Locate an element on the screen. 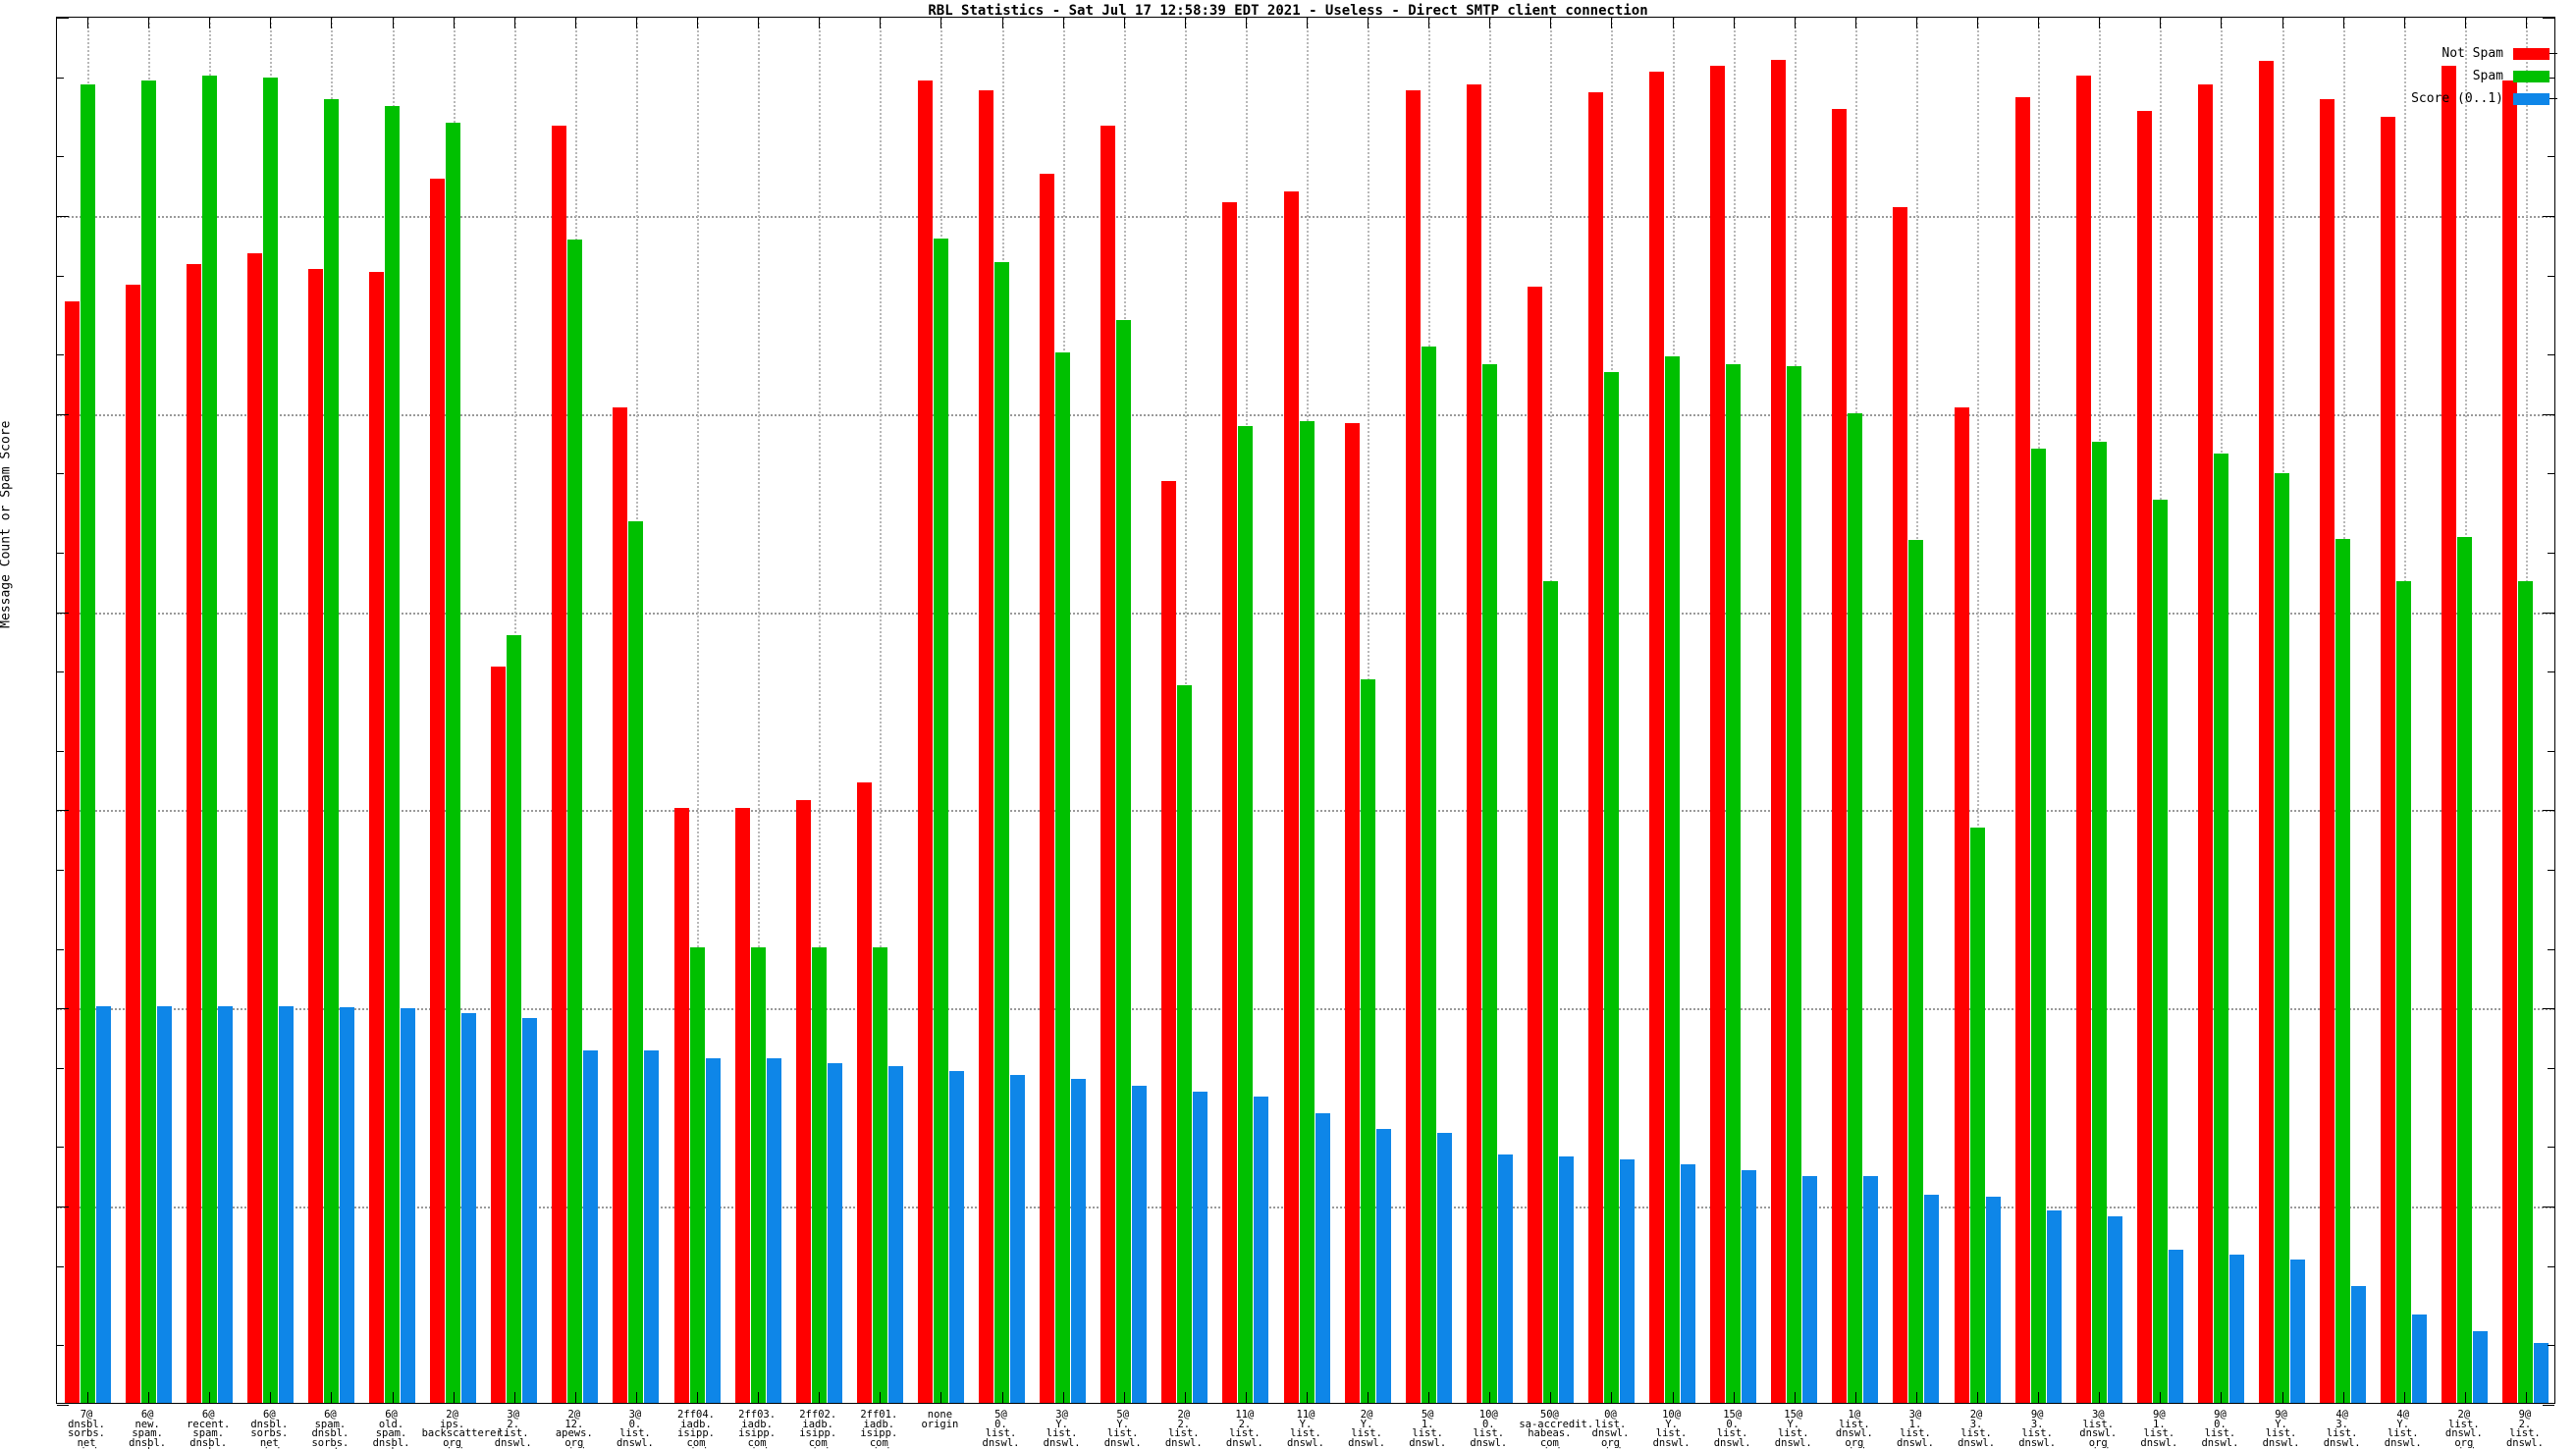  x-tick-label: 9@ 2. list. dnswl. org origin is located at coordinates (2524, 1429).